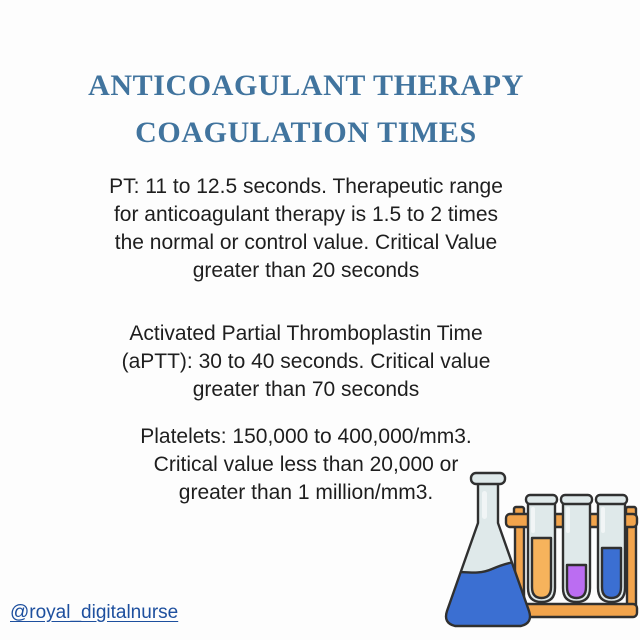  I want to click on paragraph-platelets-line: Platelets: 150,000 to 400,000/mm3., so click(306, 436).